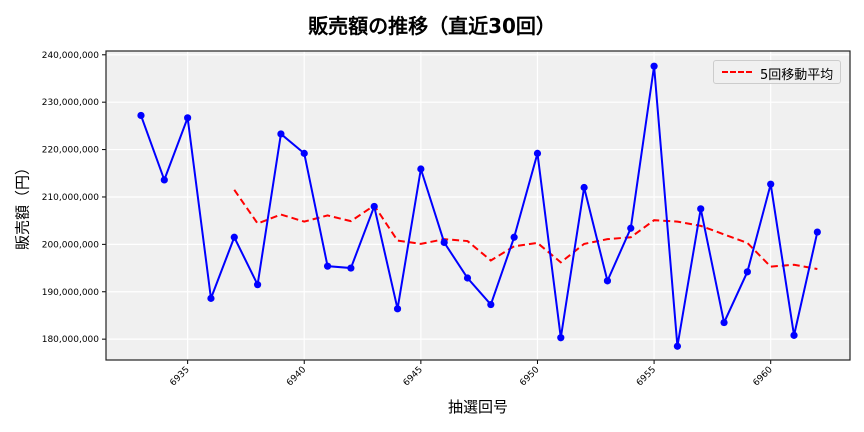 The height and width of the screenshot is (432, 864). Describe the element at coordinates (763, 376) in the screenshot. I see `x-tick-label: 6960` at that location.